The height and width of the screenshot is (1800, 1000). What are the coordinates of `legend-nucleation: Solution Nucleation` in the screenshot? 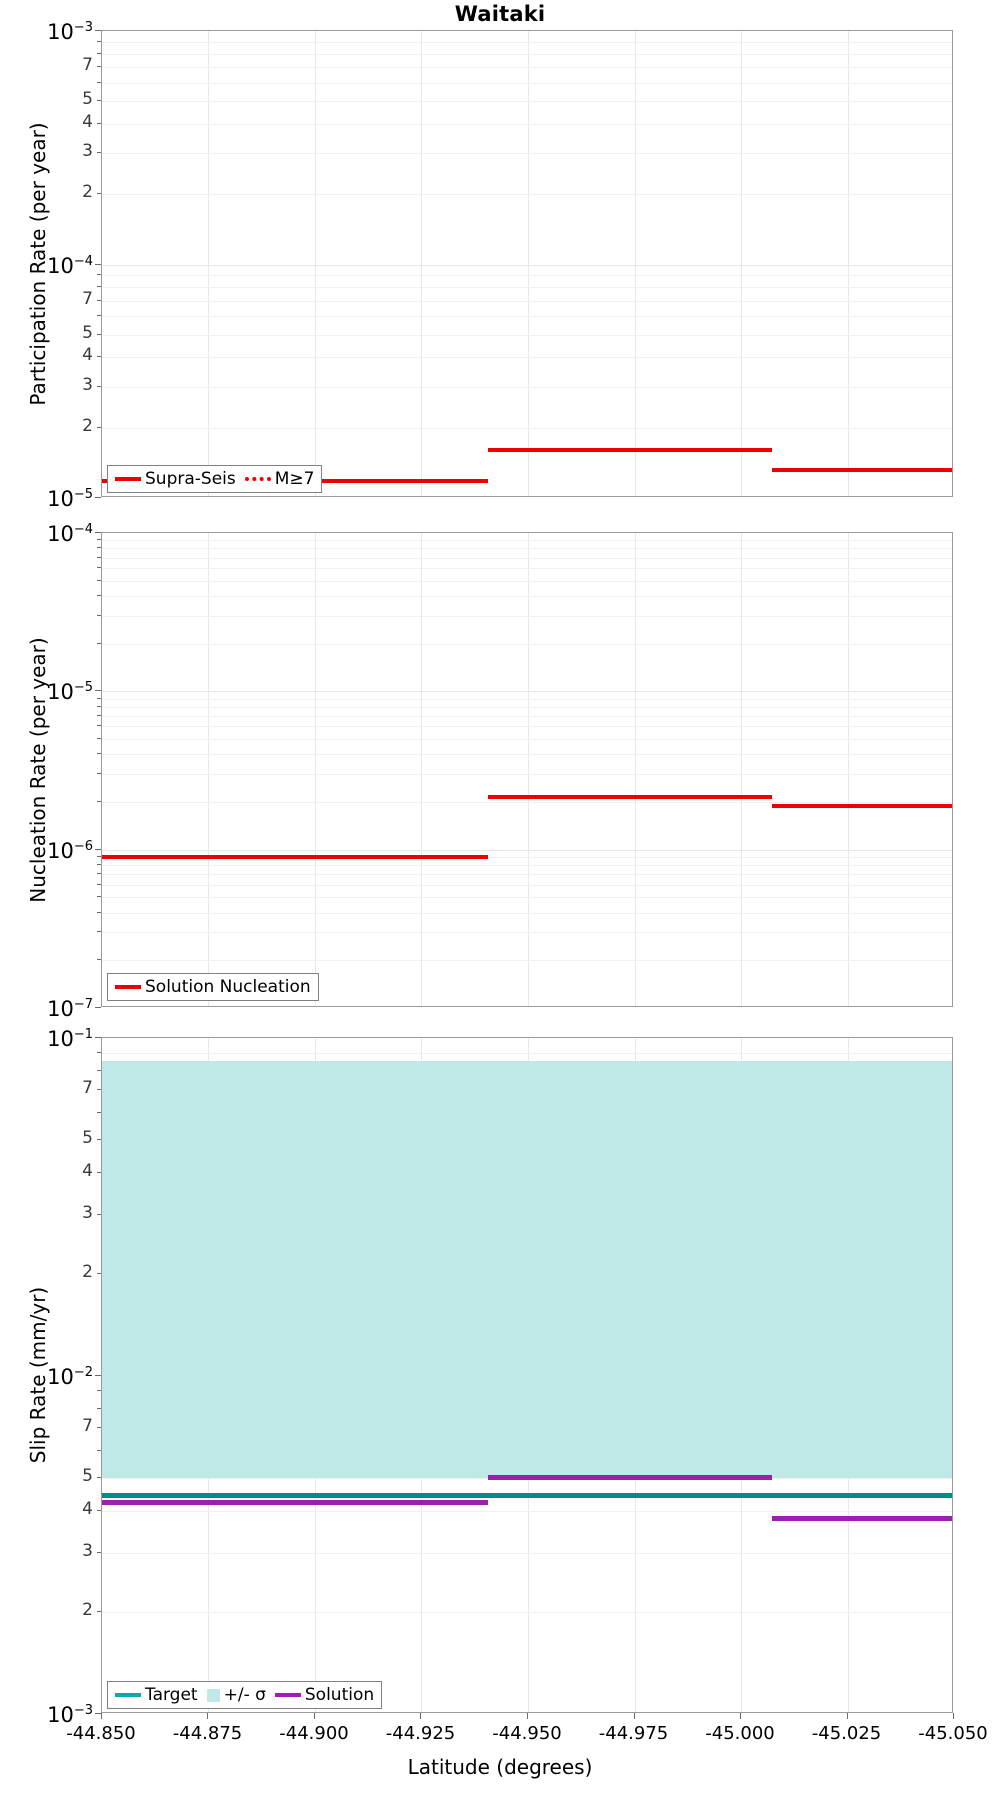 It's located at (213, 987).